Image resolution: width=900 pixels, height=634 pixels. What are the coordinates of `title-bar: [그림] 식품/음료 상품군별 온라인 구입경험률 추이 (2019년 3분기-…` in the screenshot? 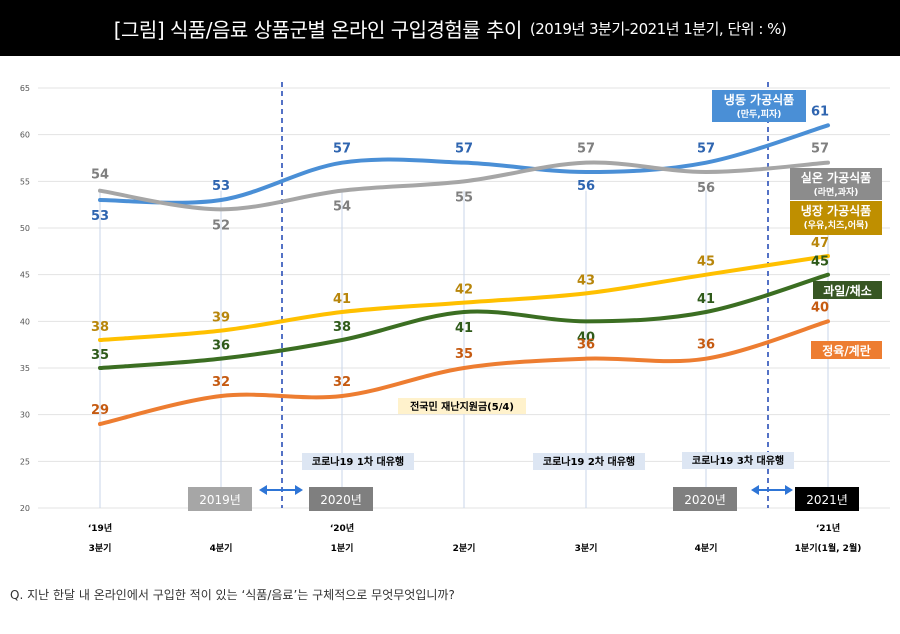 It's located at (450, 28).